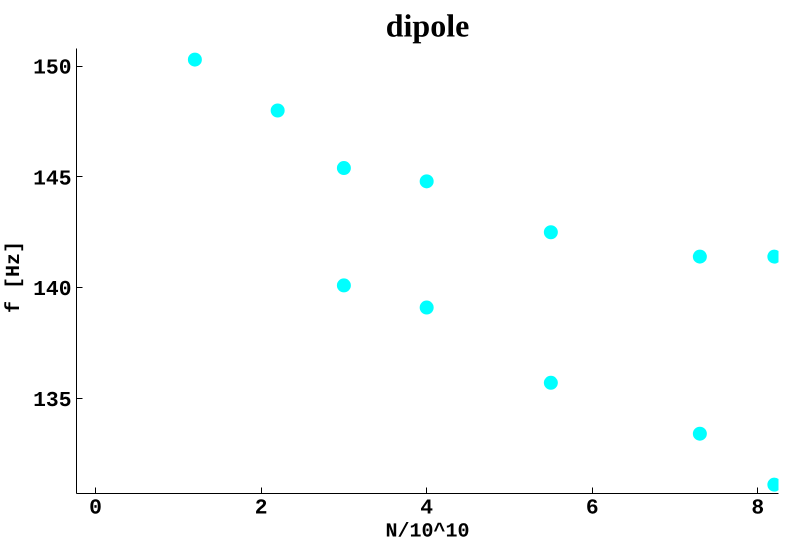 Image resolution: width=793 pixels, height=546 pixels. I want to click on x-axis-title: N/10^10, so click(427, 532).